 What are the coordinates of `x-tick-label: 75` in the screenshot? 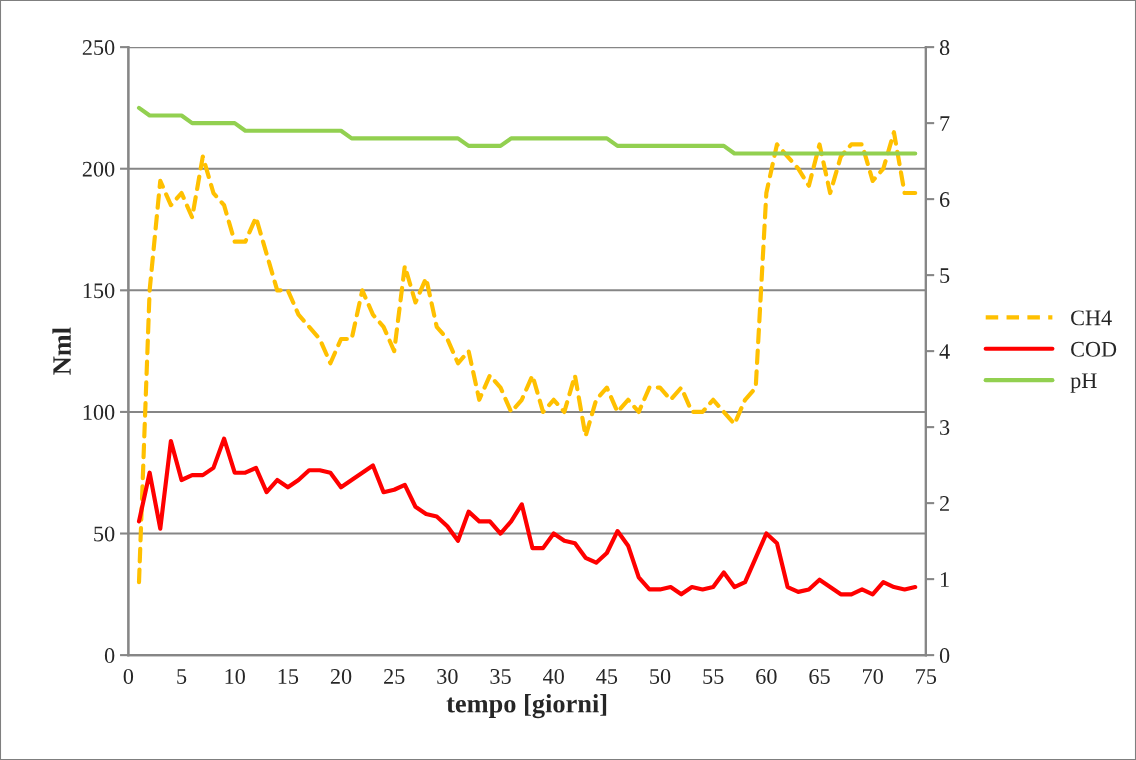 It's located at (926, 676).